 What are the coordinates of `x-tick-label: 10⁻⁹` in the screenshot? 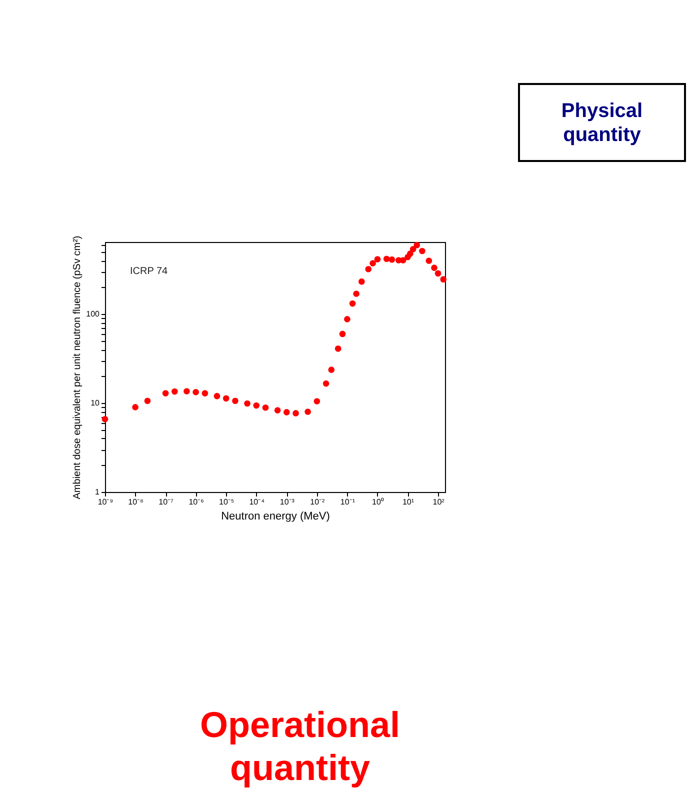 It's located at (106, 502).